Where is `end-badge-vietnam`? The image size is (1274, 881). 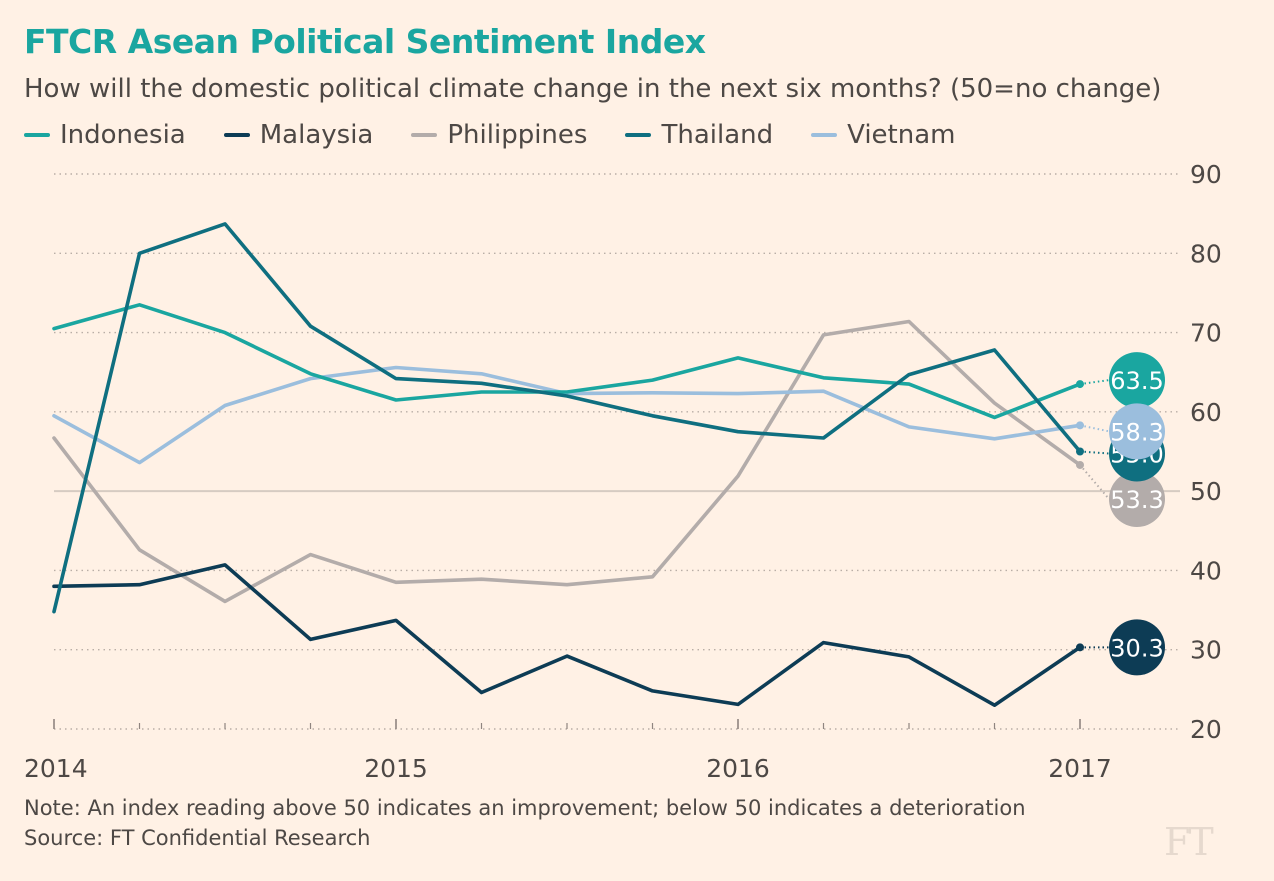 end-badge-vietnam is located at coordinates (1137, 431).